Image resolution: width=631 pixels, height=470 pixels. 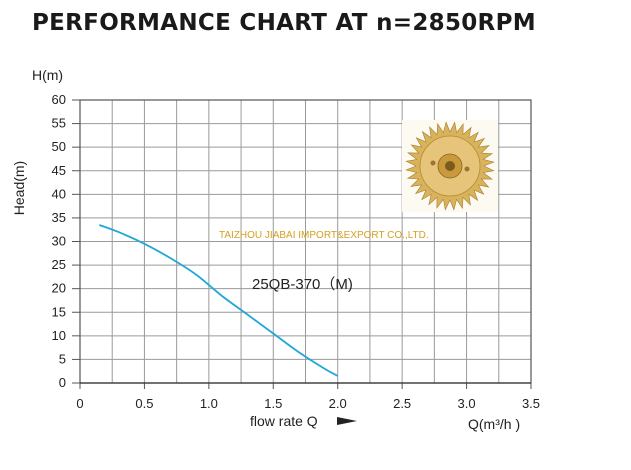 I want to click on y-tick-labels: 0 5 10 15 20 25 30 35 40 45 50 55 60, so click(x=66, y=241).